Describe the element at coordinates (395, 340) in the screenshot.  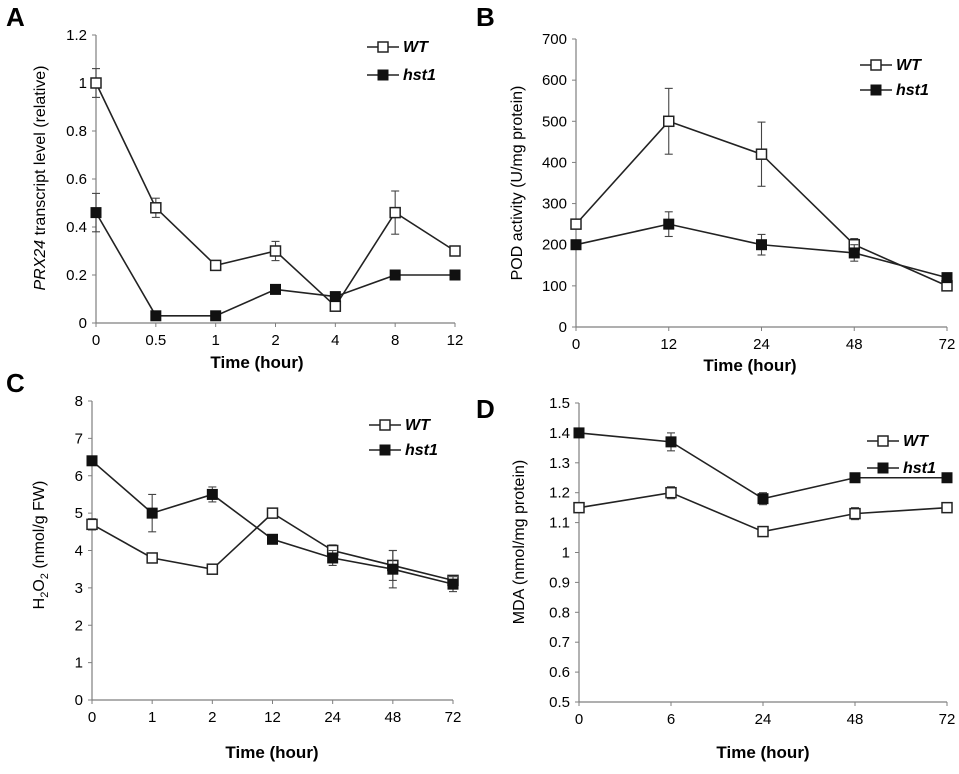
I see `panel-a-x-tick-label: 8` at that location.